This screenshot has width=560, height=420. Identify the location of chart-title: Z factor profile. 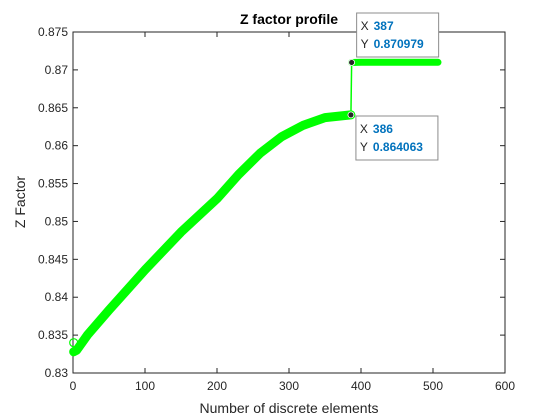
(289, 19).